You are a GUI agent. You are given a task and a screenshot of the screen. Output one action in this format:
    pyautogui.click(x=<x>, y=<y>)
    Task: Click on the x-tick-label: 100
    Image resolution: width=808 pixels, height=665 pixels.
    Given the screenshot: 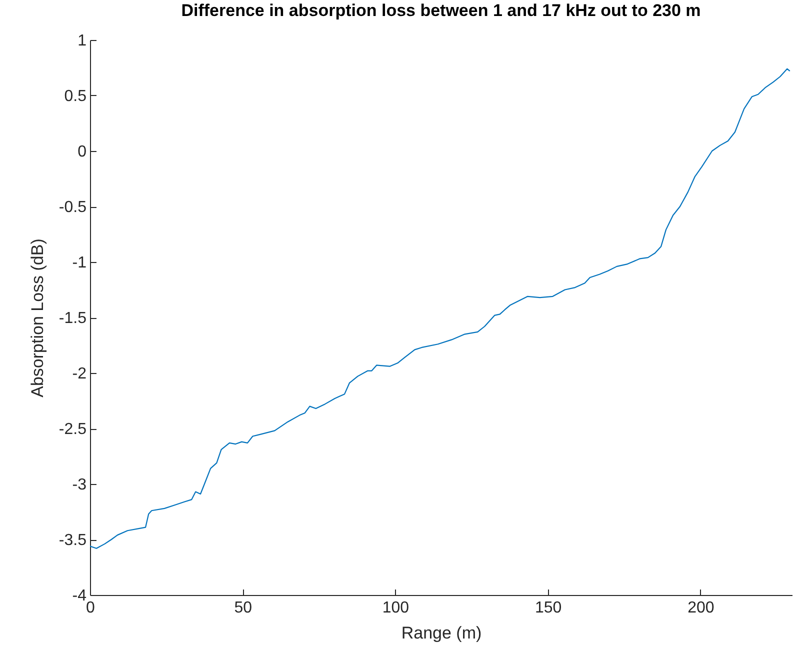 What is the action you would take?
    pyautogui.click(x=396, y=608)
    